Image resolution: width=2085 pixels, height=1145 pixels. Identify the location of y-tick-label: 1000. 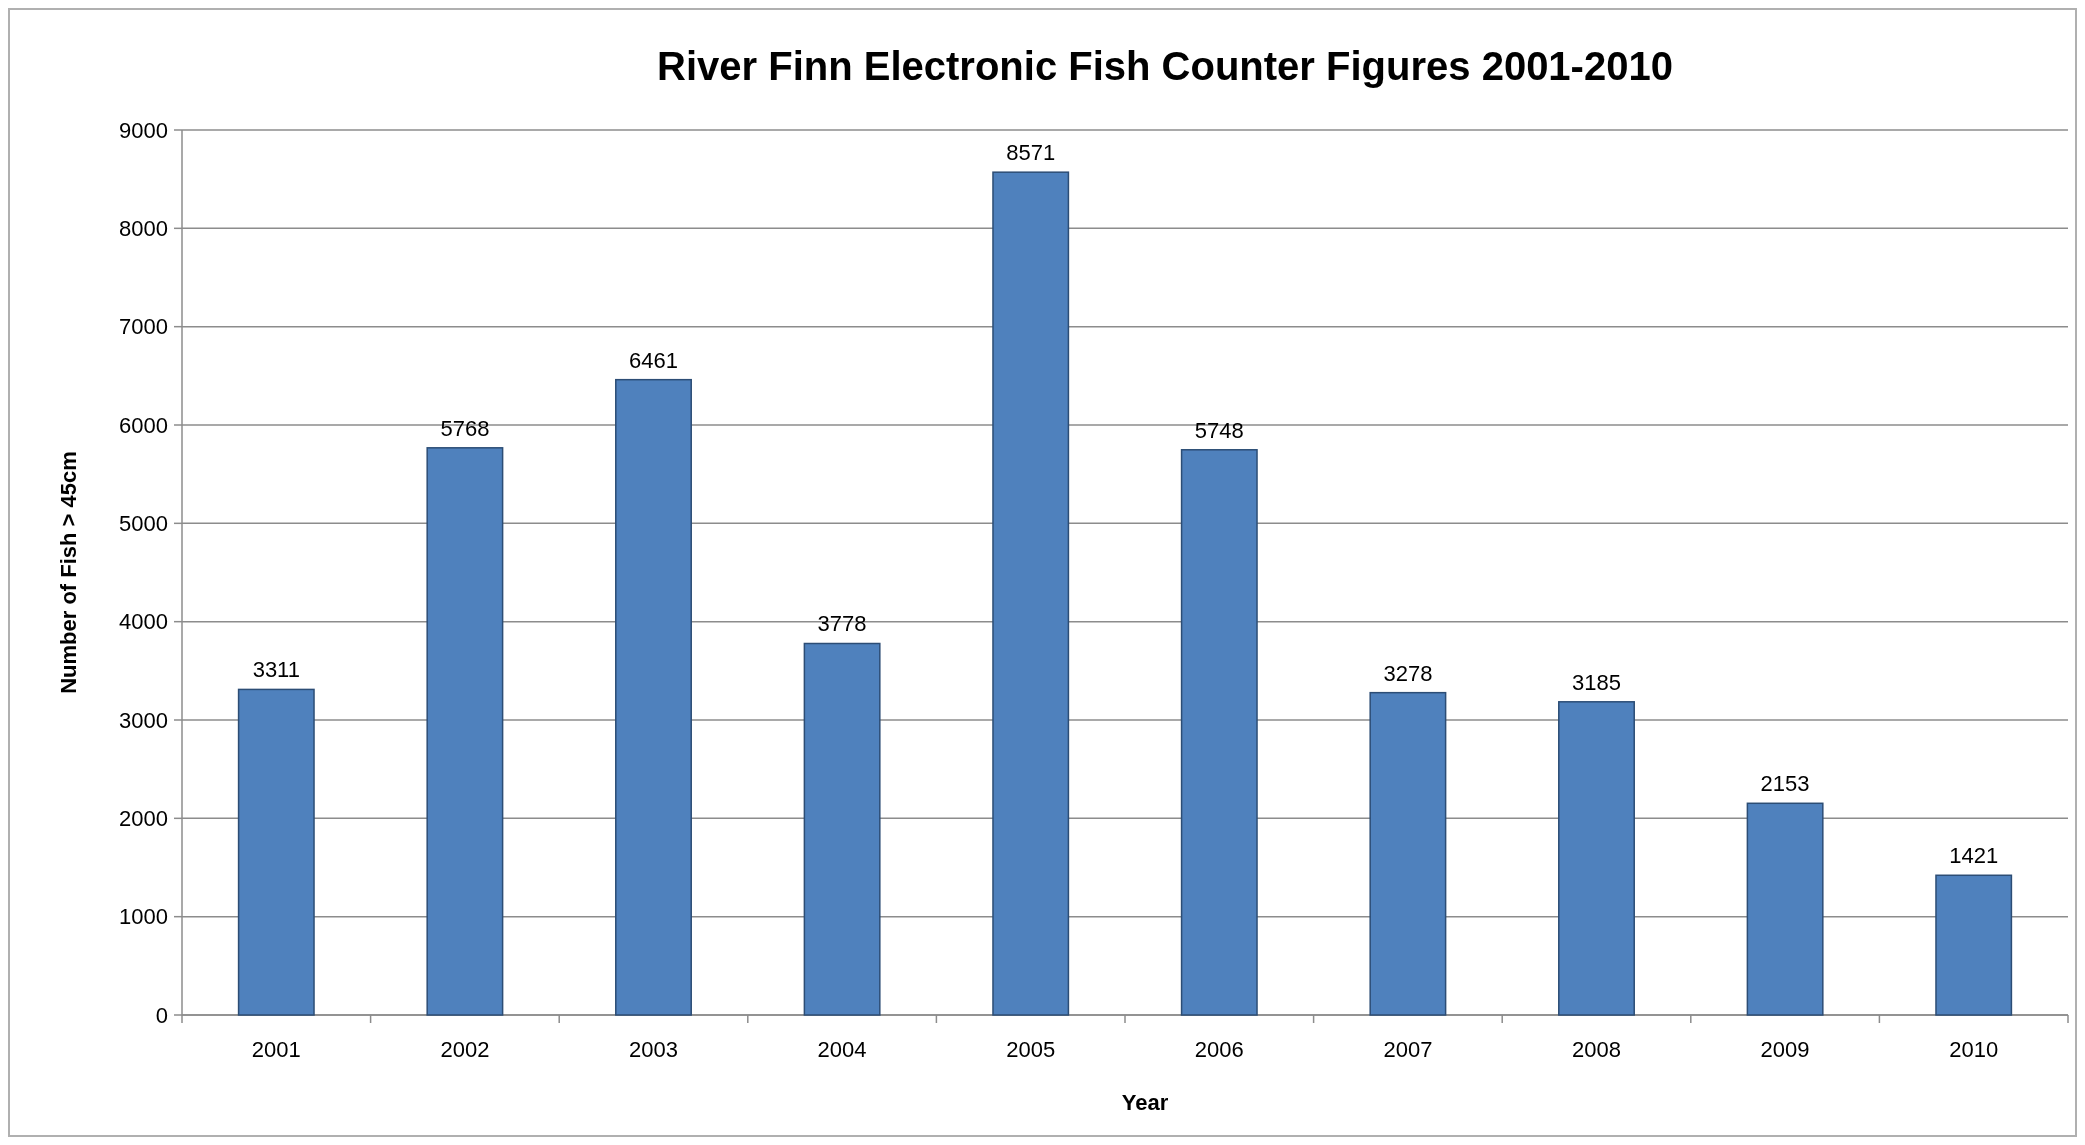
(143, 917).